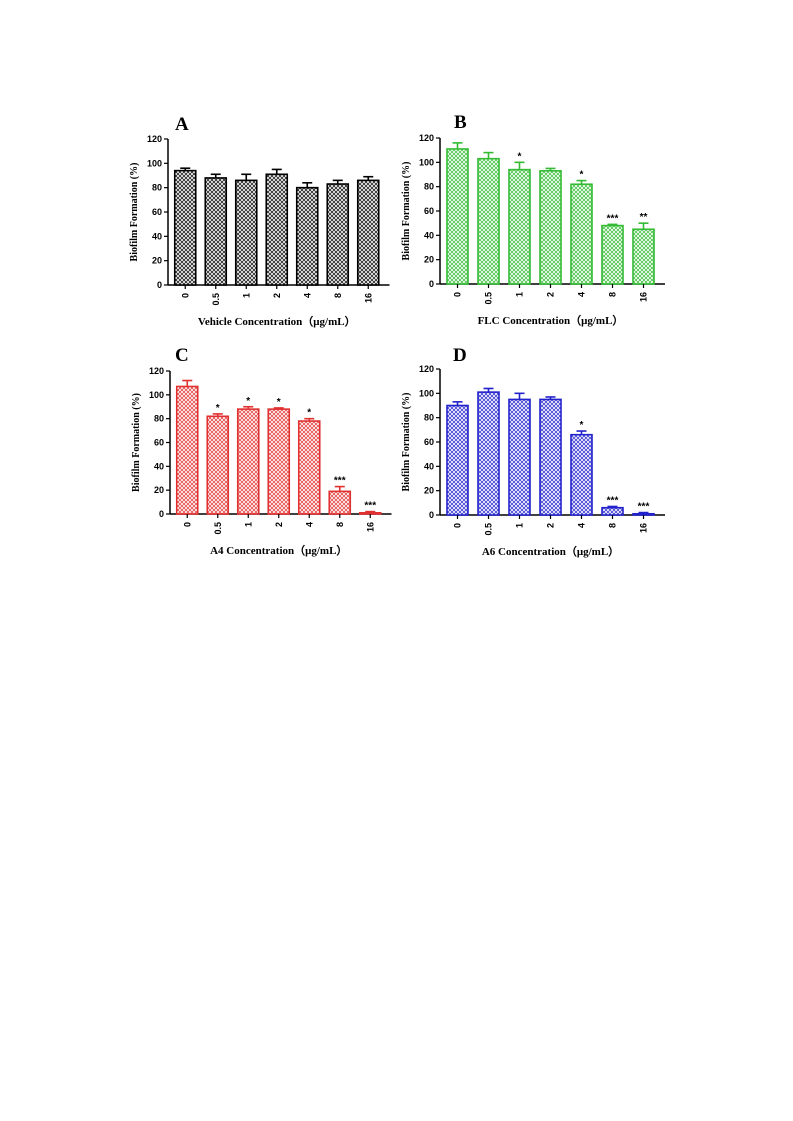 The height and width of the screenshot is (1121, 793). Describe the element at coordinates (277, 321) in the screenshot. I see `x-axis-label: Vehicle Concentration（μg/mL）` at that location.